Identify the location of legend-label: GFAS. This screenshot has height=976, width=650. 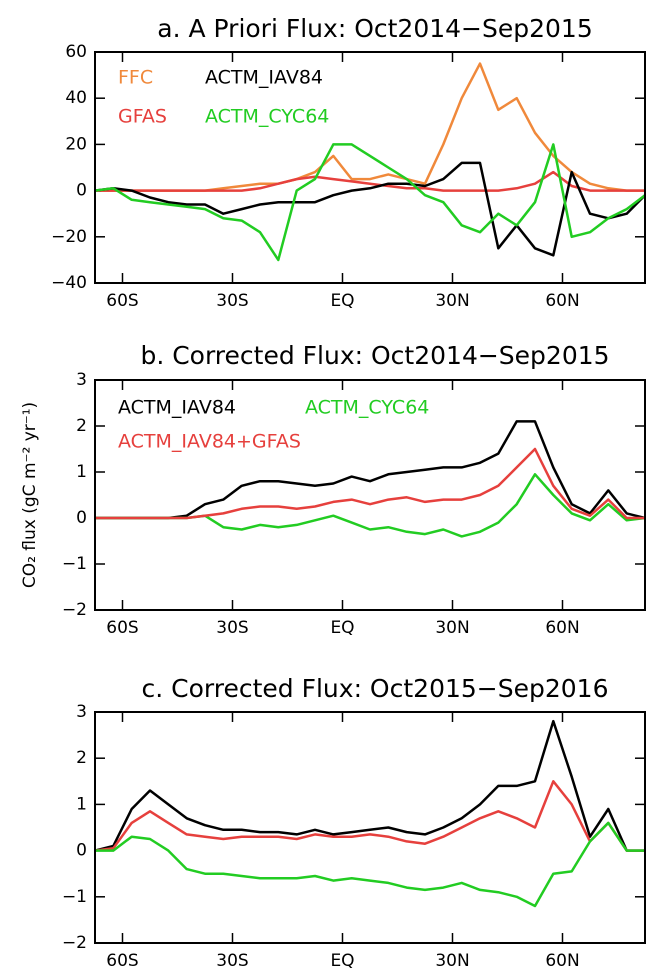
(142, 117).